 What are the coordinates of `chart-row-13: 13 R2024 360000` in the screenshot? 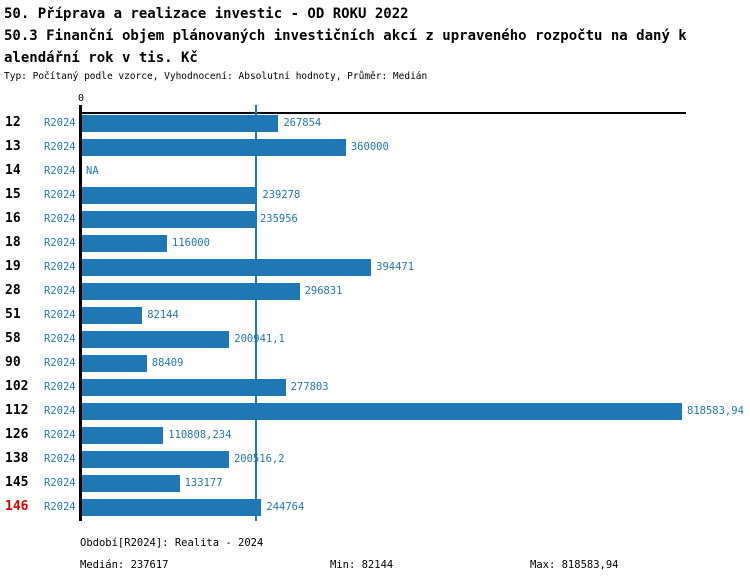 It's located at (375, 147).